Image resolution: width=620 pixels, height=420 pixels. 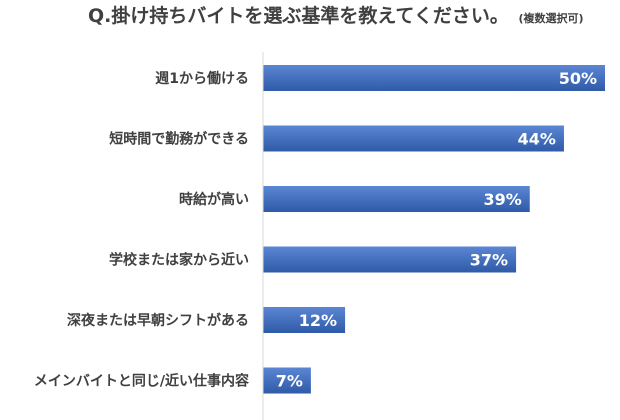 What do you see at coordinates (179, 260) in the screenshot?
I see `category-label-4: 学校または家から近い` at bounding box center [179, 260].